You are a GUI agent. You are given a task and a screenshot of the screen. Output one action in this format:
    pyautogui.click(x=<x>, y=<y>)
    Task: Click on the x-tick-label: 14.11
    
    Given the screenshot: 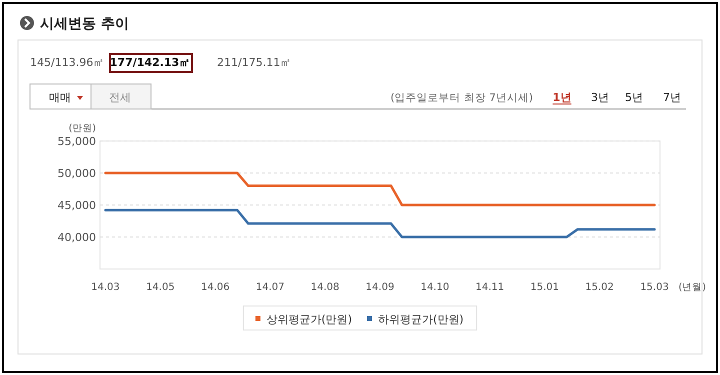 What is the action you would take?
    pyautogui.click(x=489, y=287)
    